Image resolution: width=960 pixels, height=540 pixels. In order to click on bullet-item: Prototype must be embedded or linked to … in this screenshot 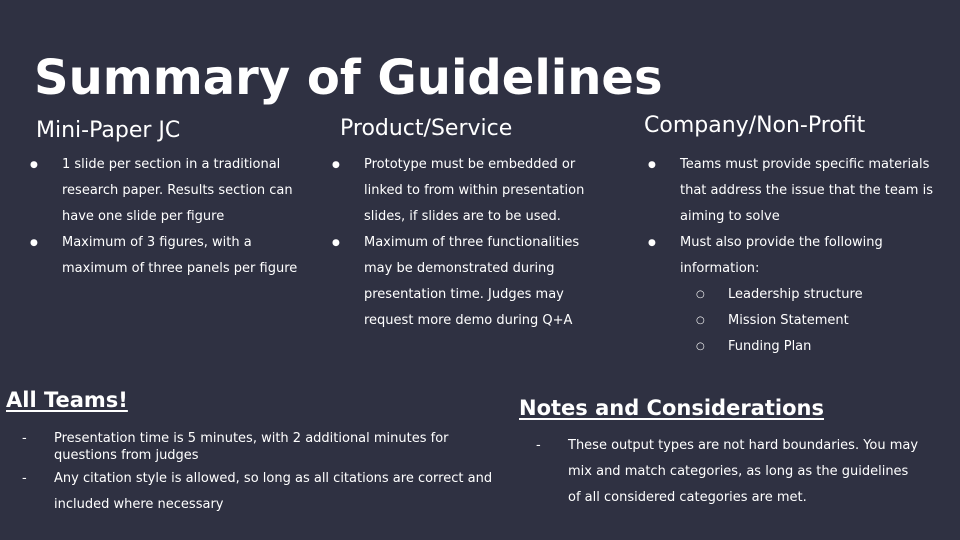, I will do `click(463, 191)`.